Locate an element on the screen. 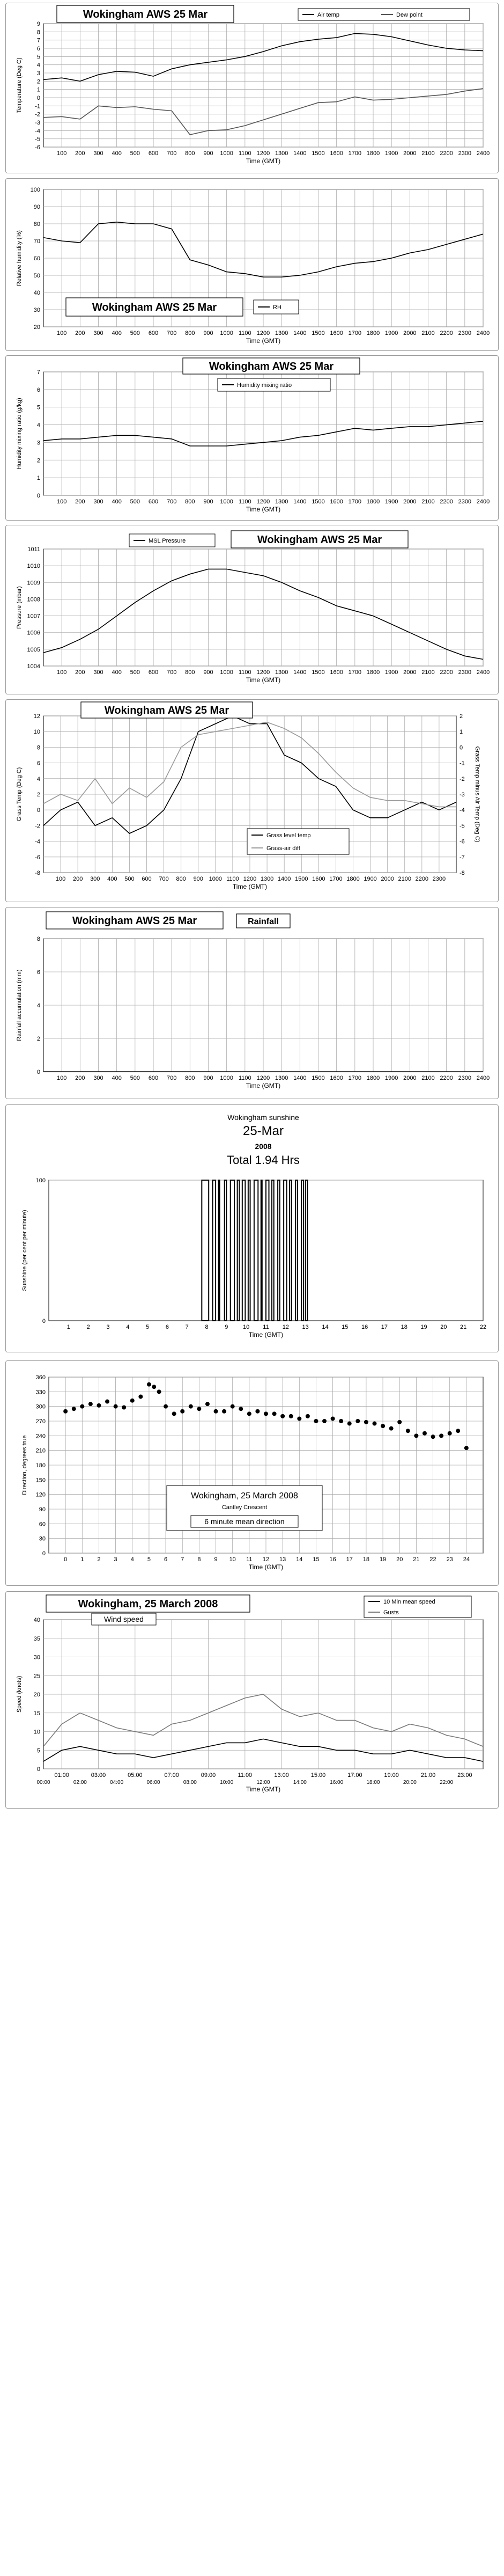 The width and height of the screenshot is (504, 2576). x-tick-label: 23:00 is located at coordinates (464, 1775).